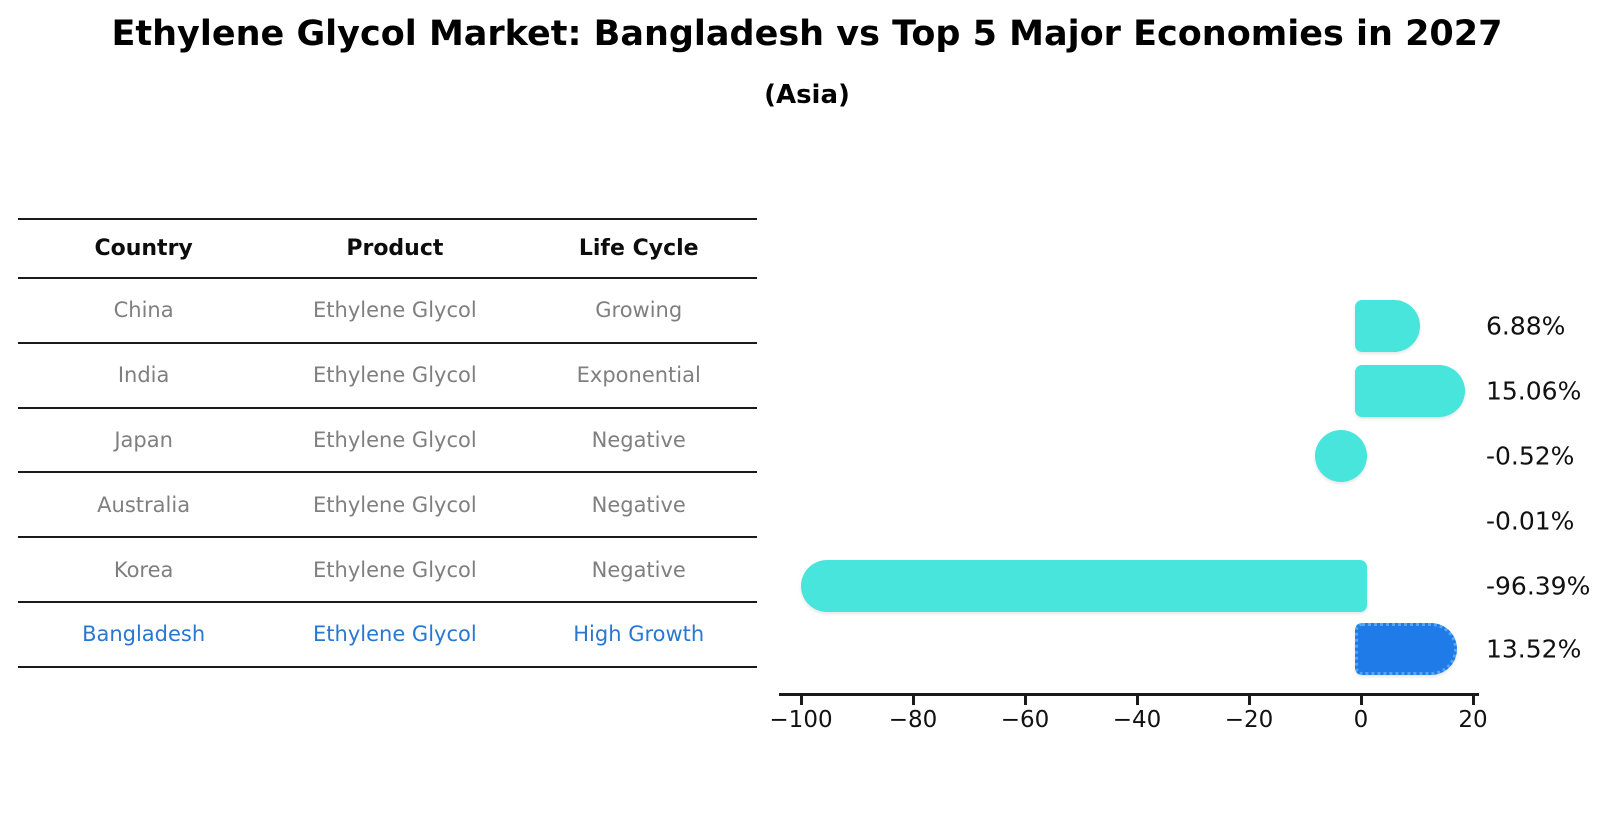 The width and height of the screenshot is (1614, 823). I want to click on table-row-china: China Ethylene Glycol Growing, so click(387, 311).